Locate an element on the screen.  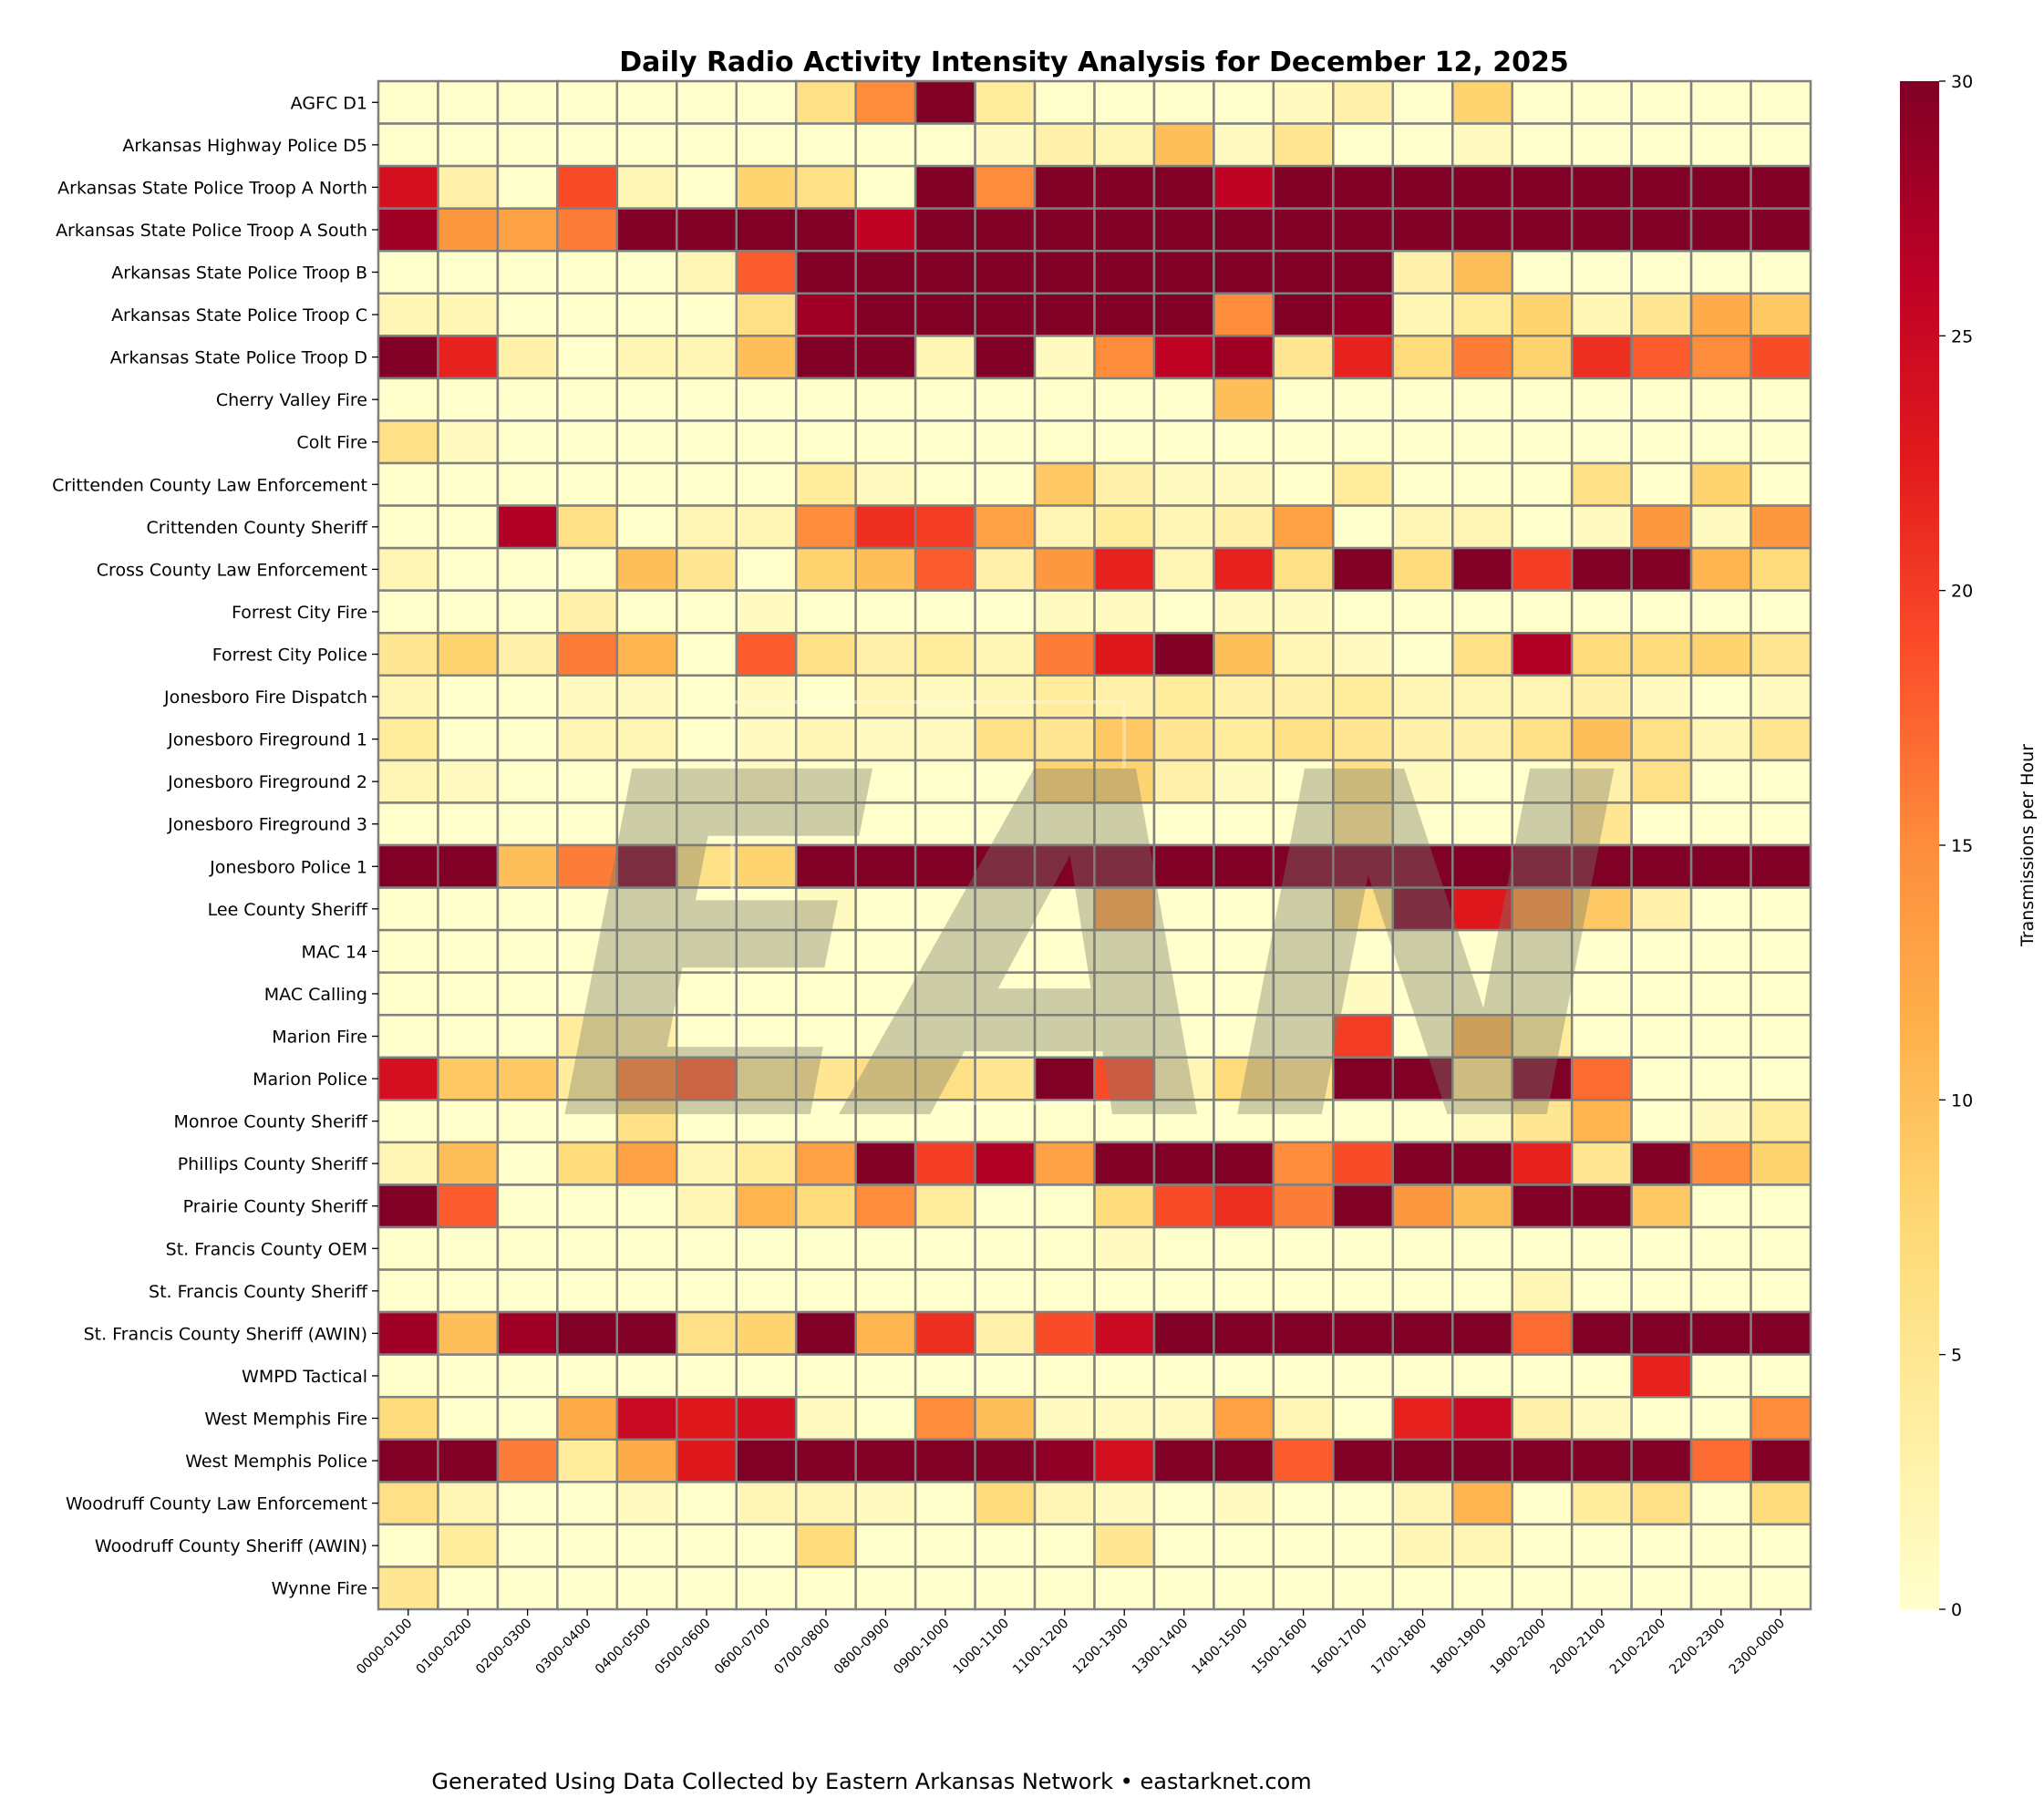
row-label: Cherry Valley Fire is located at coordinates (291, 400).